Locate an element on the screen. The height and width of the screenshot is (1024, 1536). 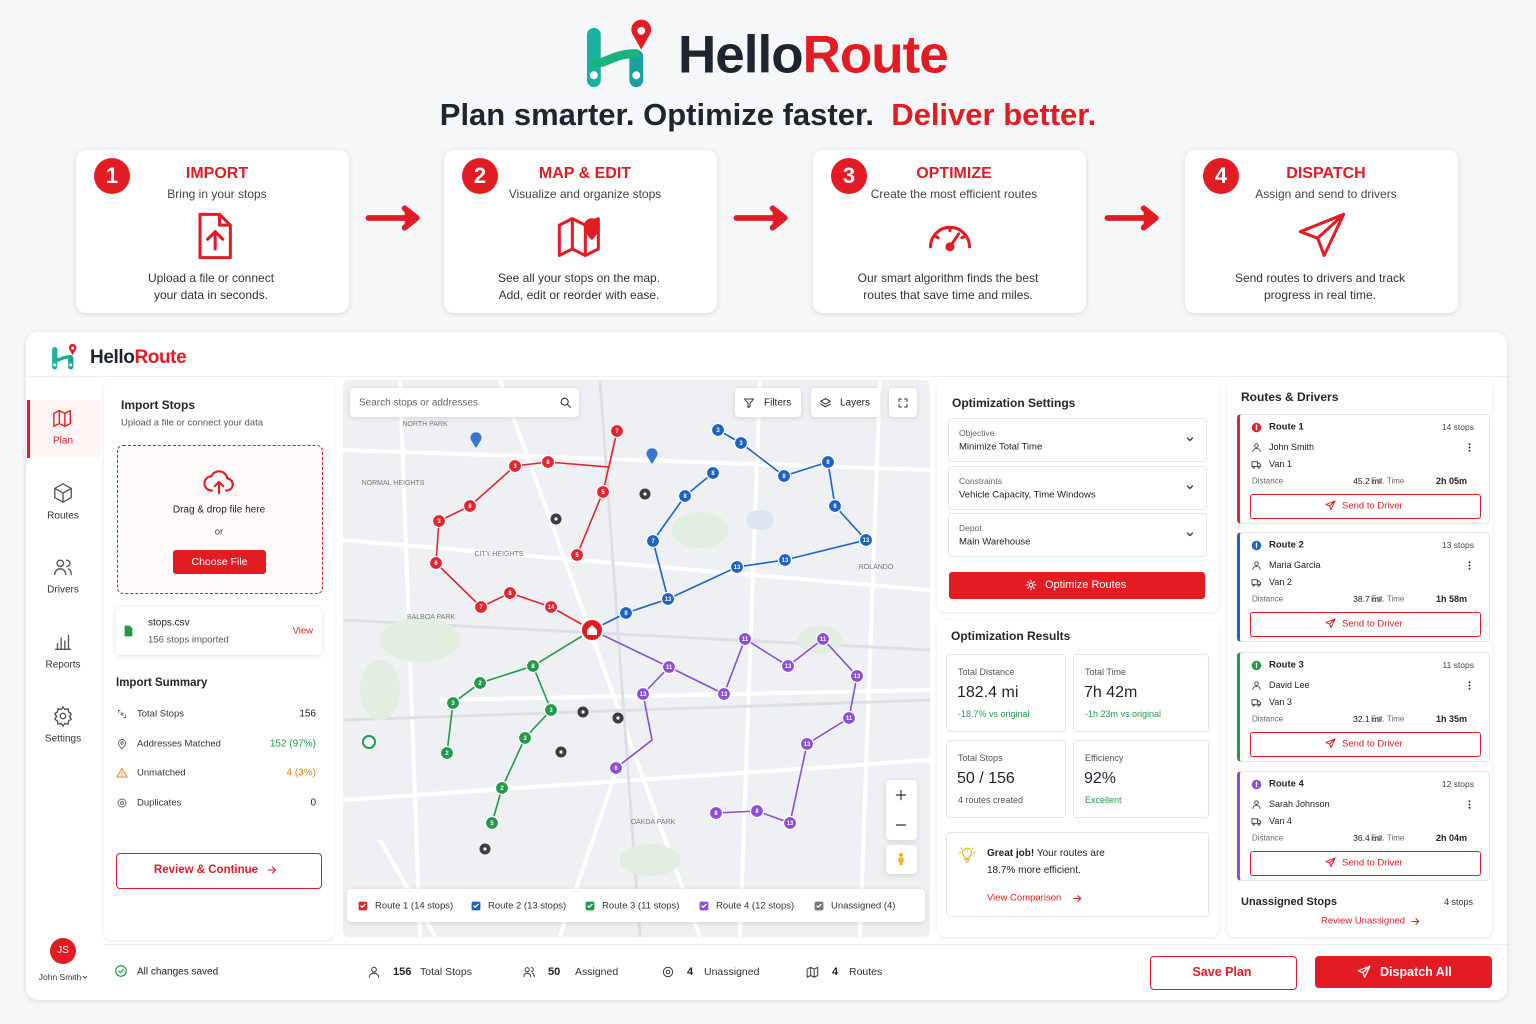
result-label: Total Distance is located at coordinates (986, 672).